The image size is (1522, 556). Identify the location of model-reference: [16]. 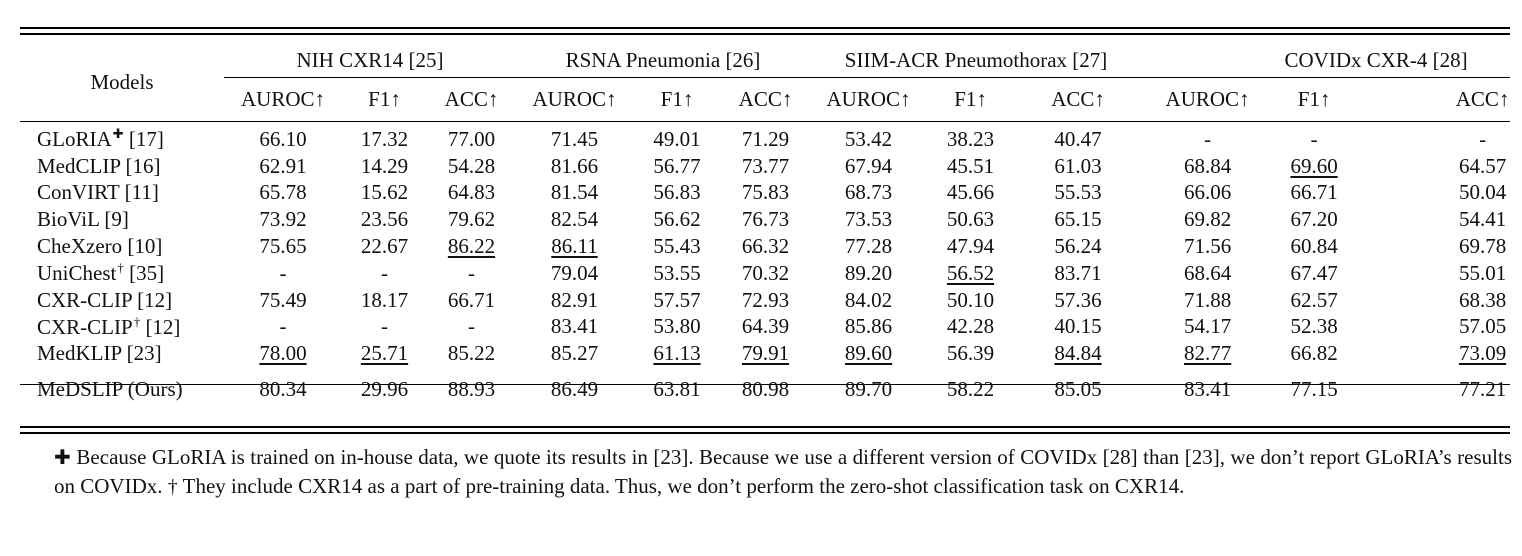
(143, 165).